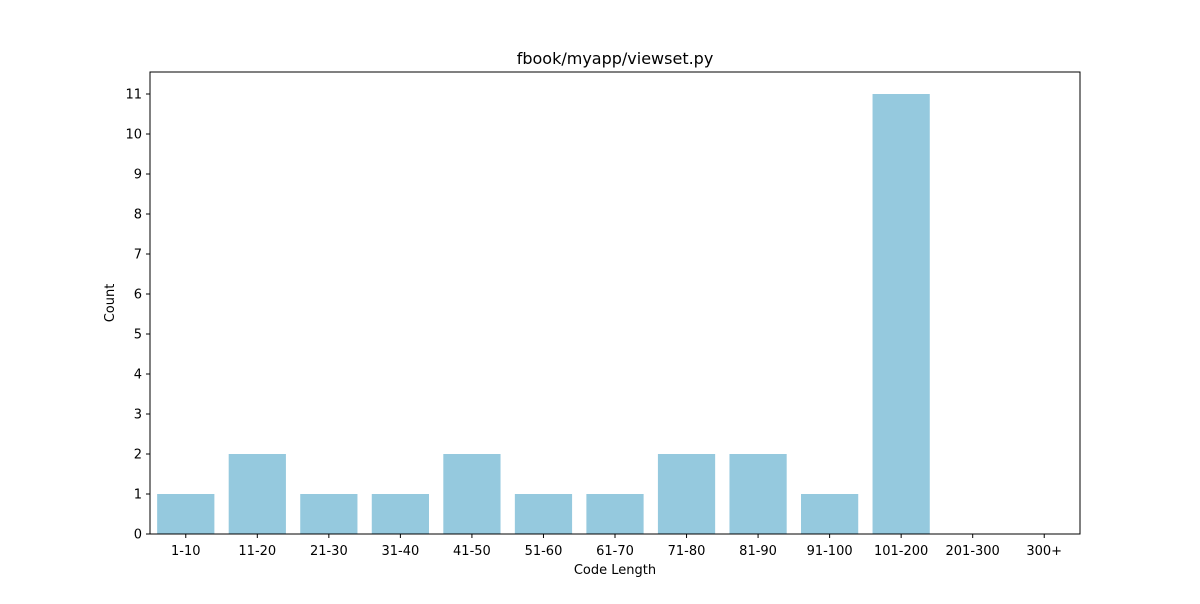  I want to click on x-tick-label: 41-50, so click(472, 551).